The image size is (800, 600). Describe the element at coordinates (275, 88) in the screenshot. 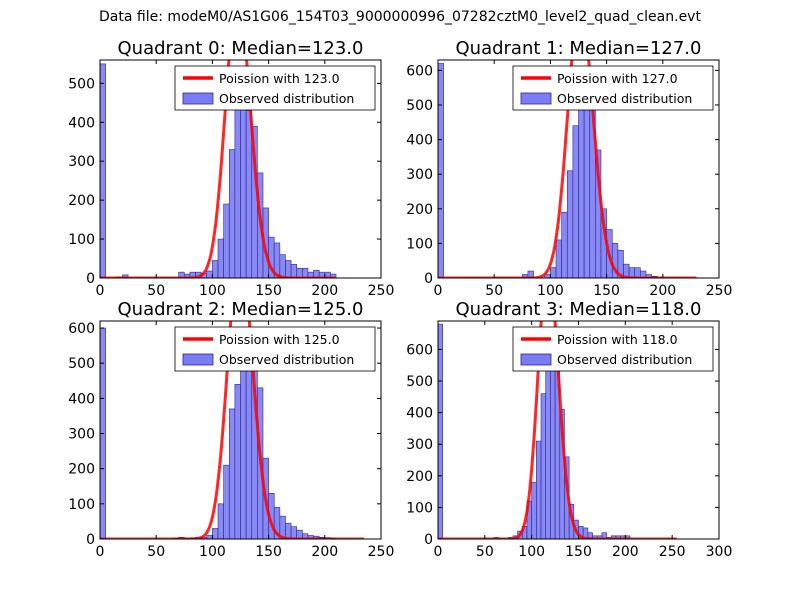

I see `legend: Poission with 123.0 Observed distribution` at that location.